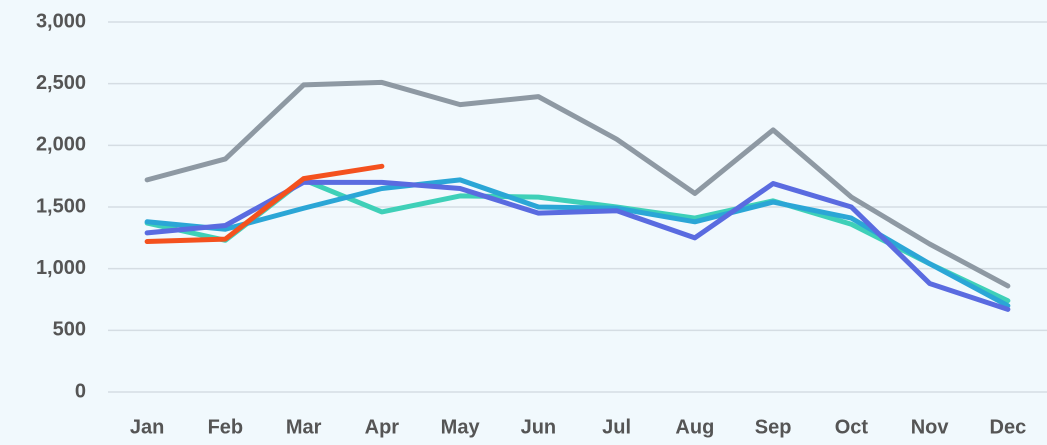 The image size is (1047, 445). I want to click on y-tick-label: 1,500, so click(61, 206).